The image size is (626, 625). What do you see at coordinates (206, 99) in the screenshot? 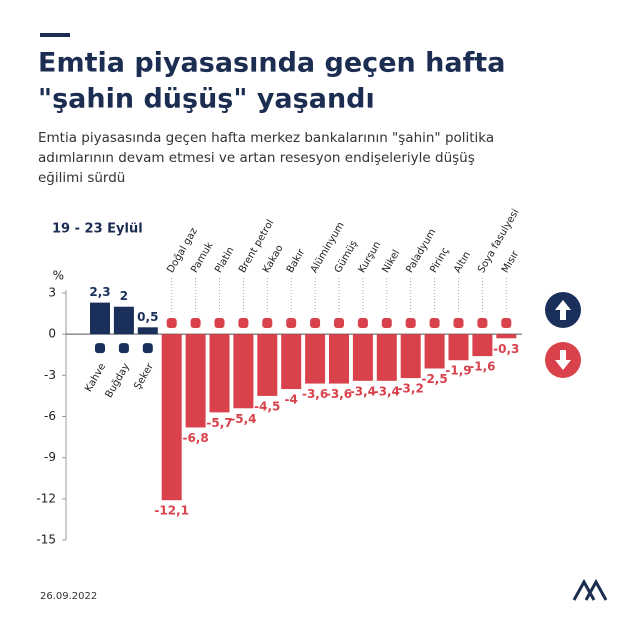
I see `title-line: "şahin düşüş" yaşandı` at bounding box center [206, 99].